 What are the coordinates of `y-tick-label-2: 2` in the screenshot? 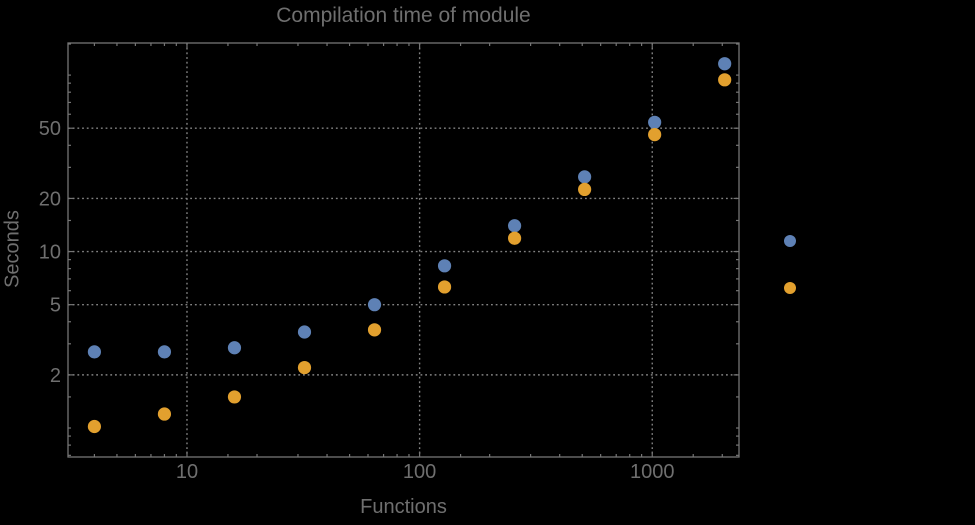 It's located at (55, 376).